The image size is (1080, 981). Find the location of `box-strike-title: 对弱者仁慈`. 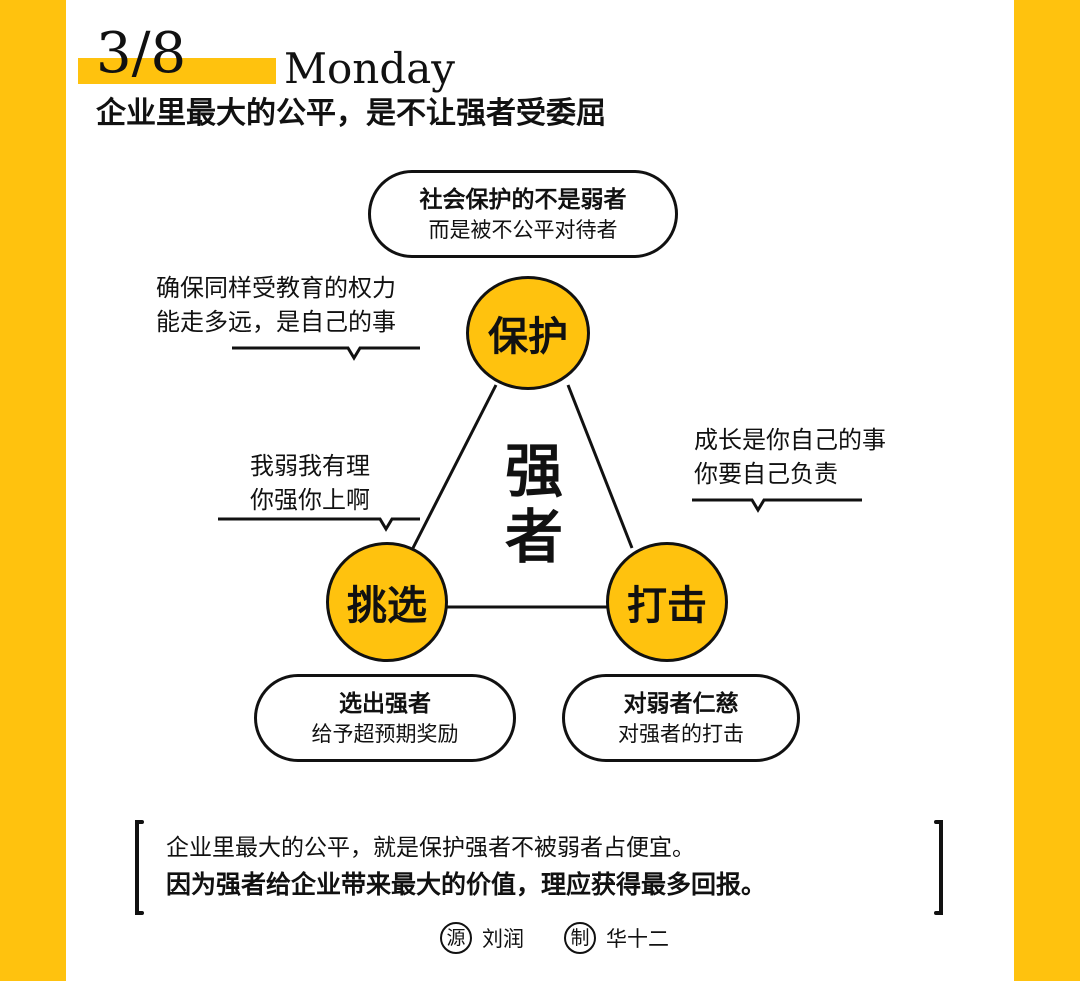

box-strike-title: 对弱者仁慈 is located at coordinates (681, 704).